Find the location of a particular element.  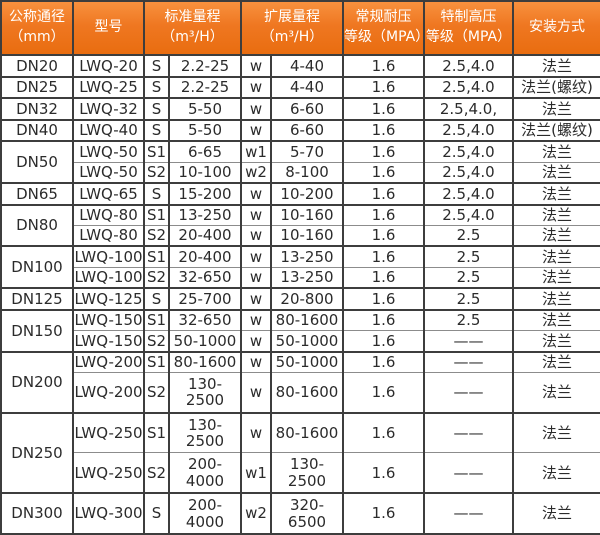

cell-model: LWQ-150 is located at coordinates (108, 320).